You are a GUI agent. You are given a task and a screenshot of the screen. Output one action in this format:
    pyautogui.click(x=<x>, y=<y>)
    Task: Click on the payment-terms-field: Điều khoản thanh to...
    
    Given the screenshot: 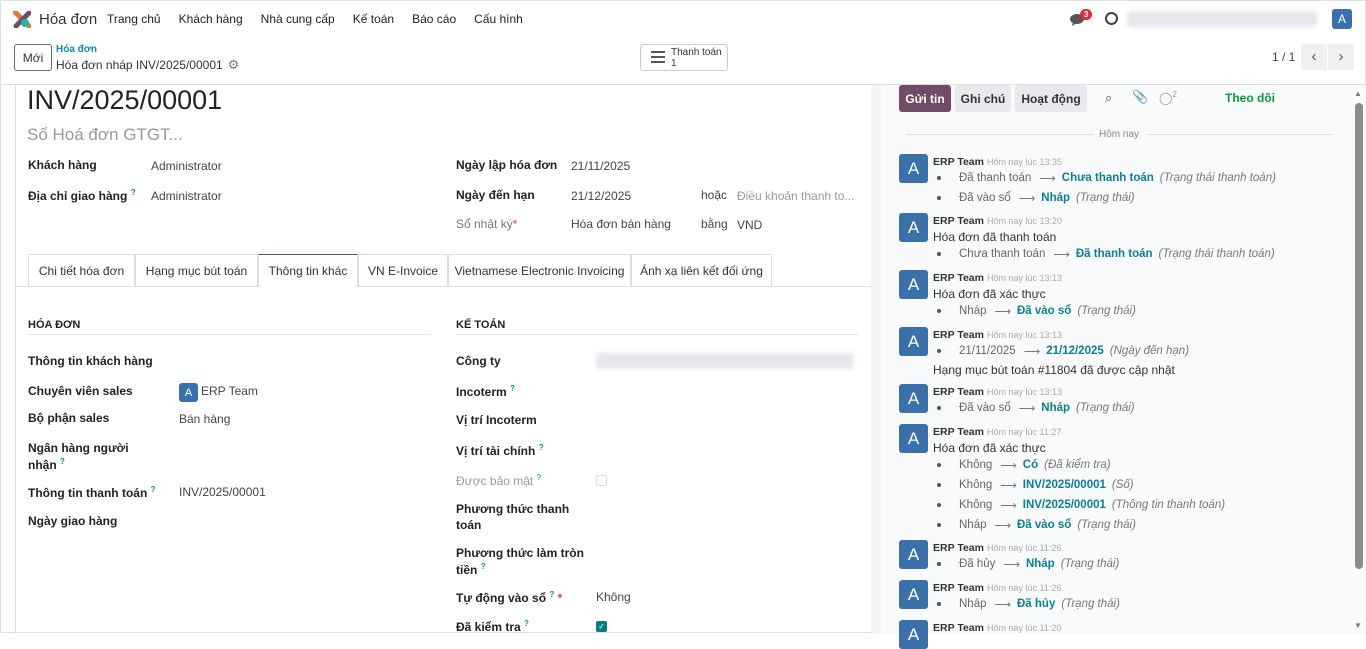 What is the action you would take?
    pyautogui.click(x=796, y=196)
    